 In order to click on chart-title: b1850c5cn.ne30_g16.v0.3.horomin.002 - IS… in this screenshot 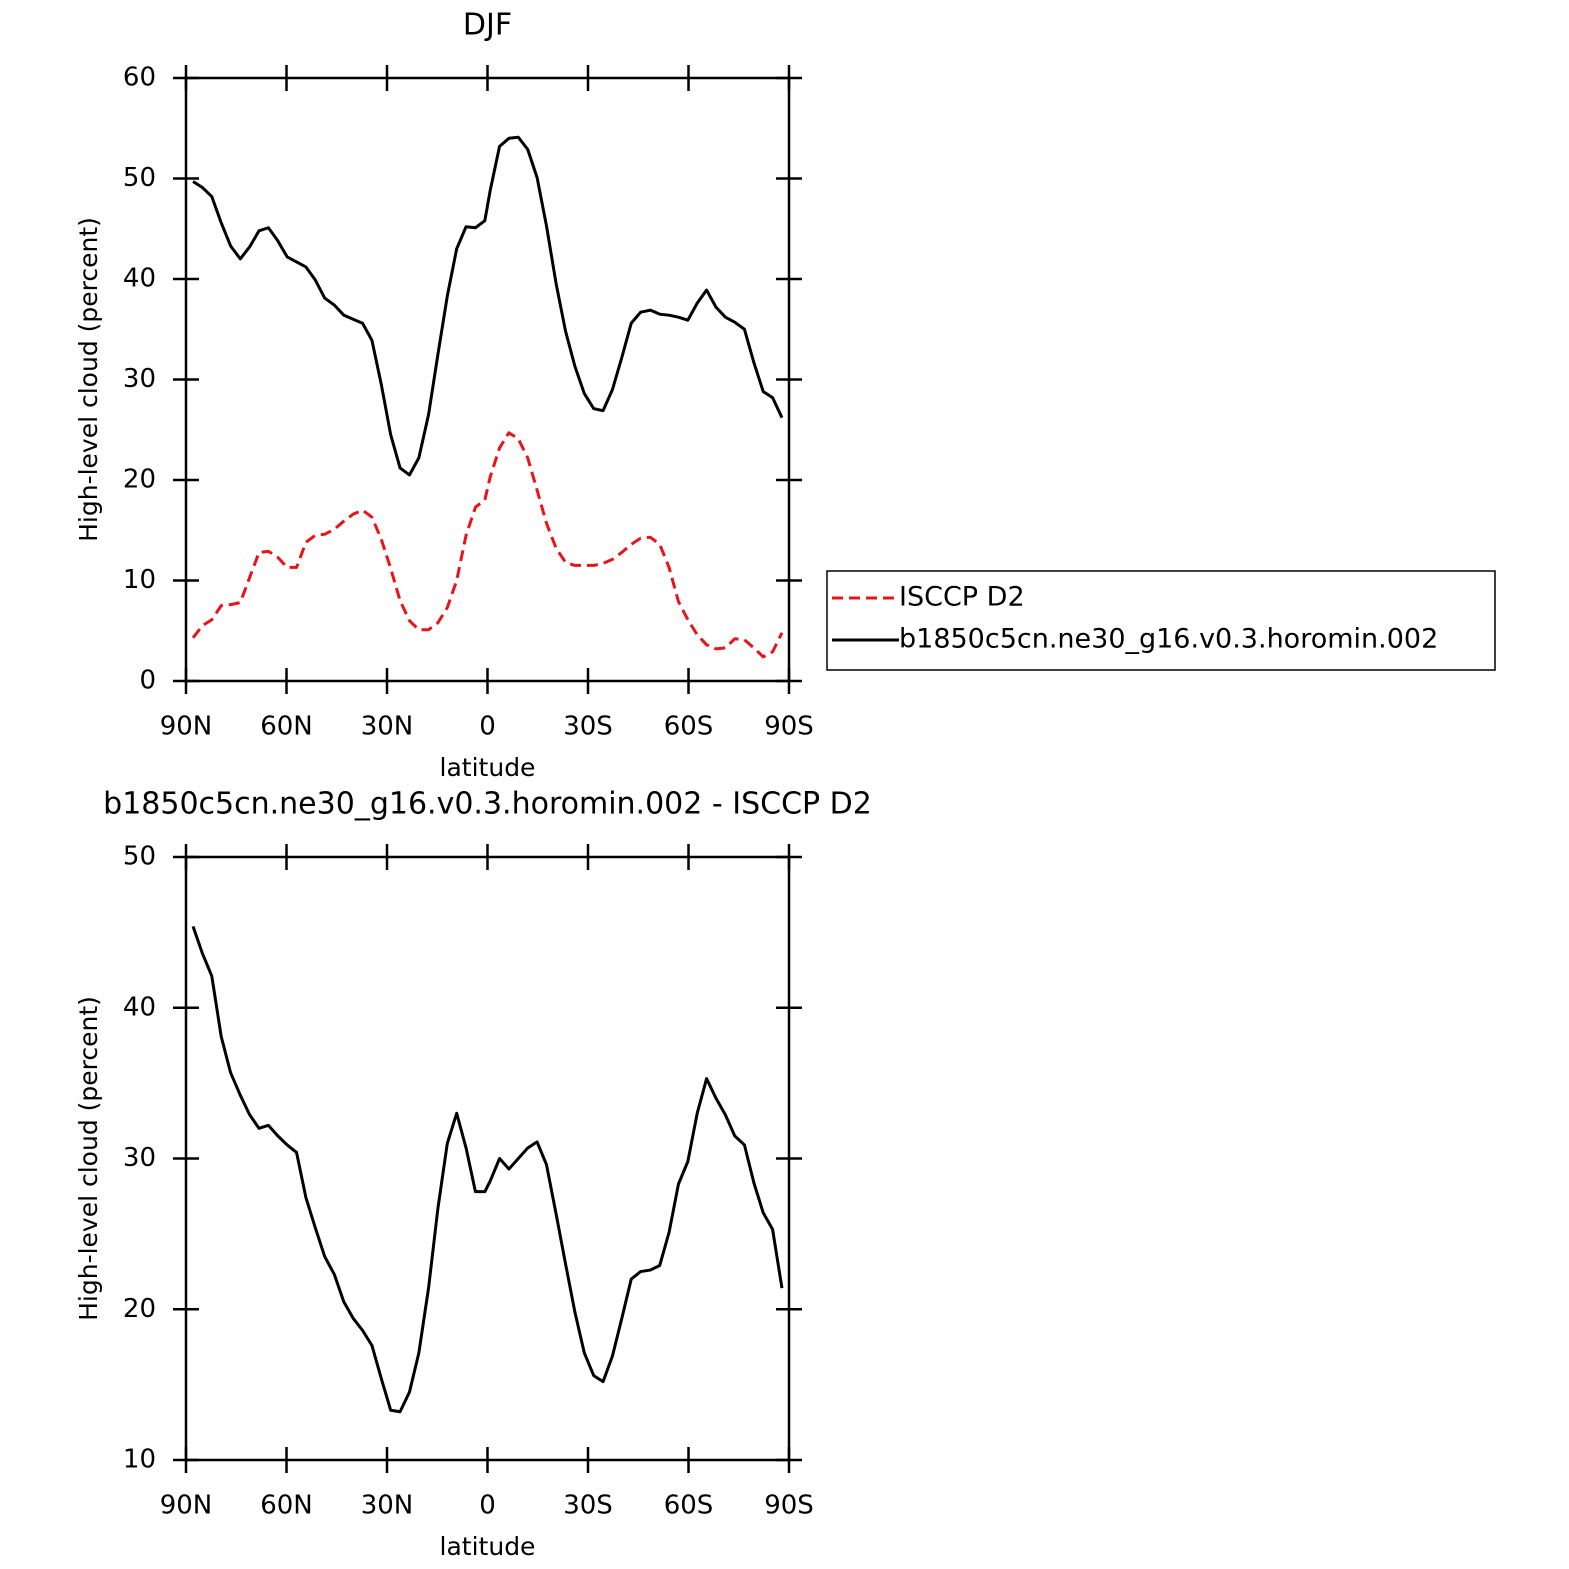, I will do `click(487, 804)`.